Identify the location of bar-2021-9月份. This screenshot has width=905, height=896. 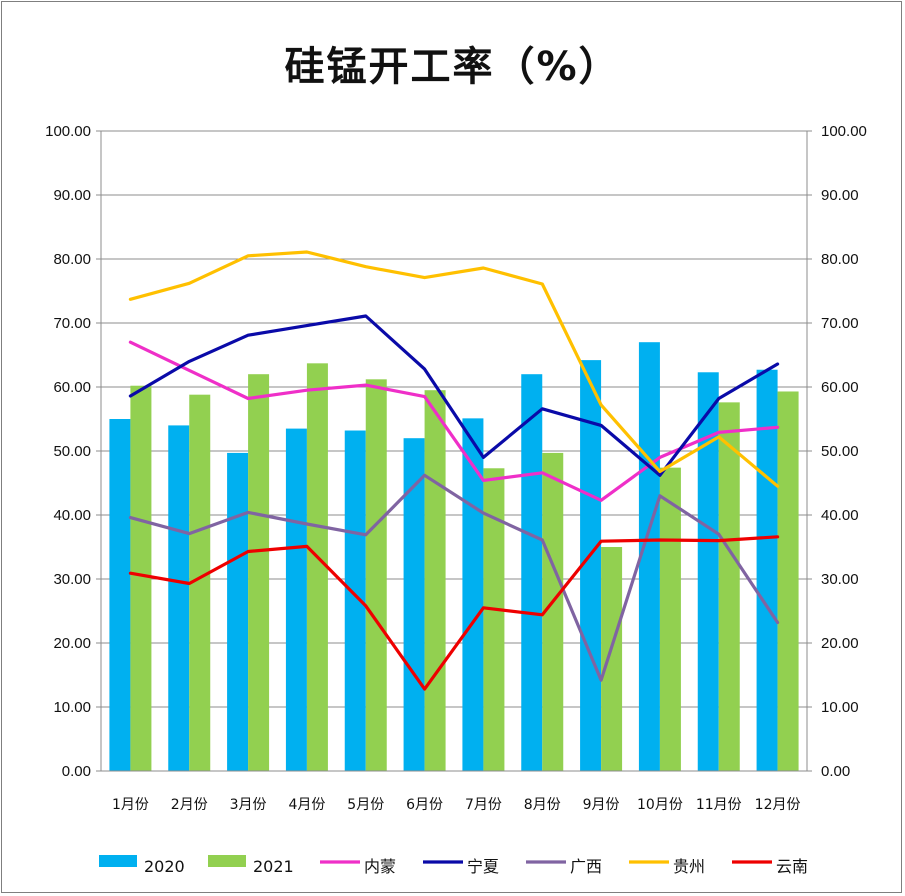
(612, 659).